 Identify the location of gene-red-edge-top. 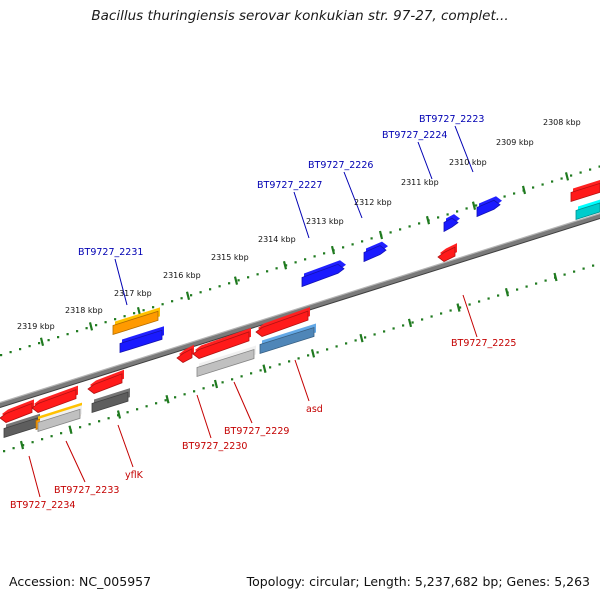
(585, 191).